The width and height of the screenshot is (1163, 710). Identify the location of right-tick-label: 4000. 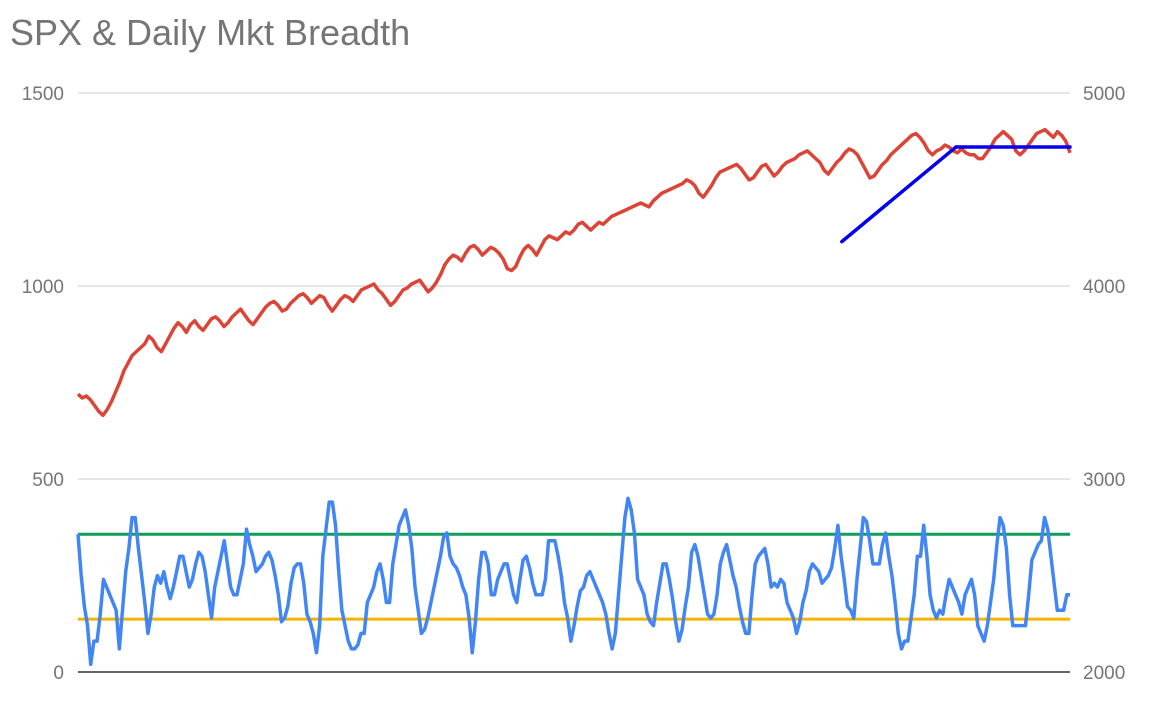
(1104, 287).